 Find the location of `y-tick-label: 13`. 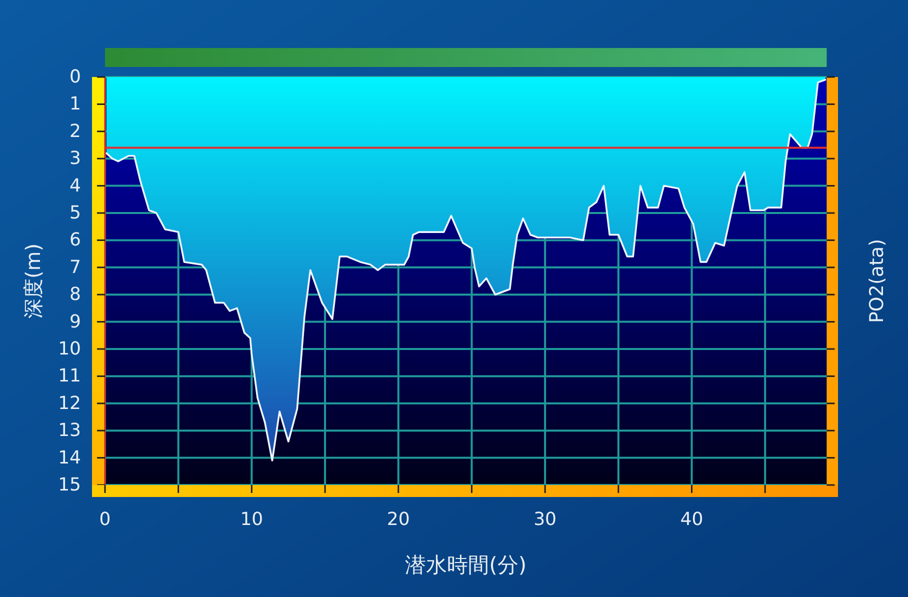

y-tick-label: 13 is located at coordinates (69, 431).